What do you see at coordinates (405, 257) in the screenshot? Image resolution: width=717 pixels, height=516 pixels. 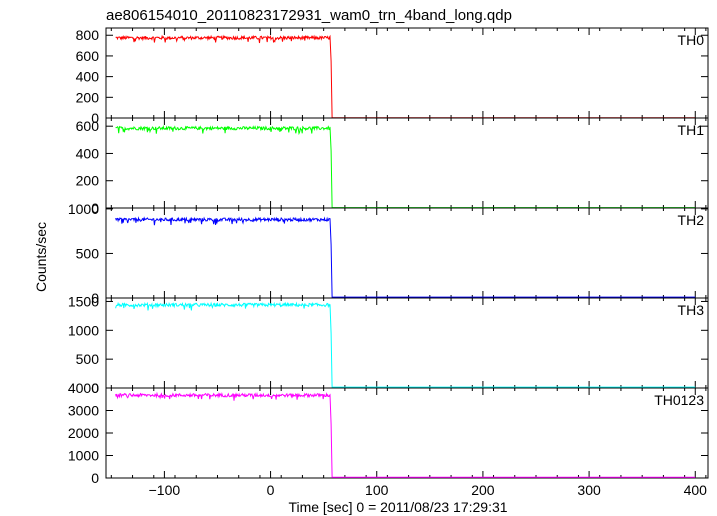 I see `series-line-th2` at bounding box center [405, 257].